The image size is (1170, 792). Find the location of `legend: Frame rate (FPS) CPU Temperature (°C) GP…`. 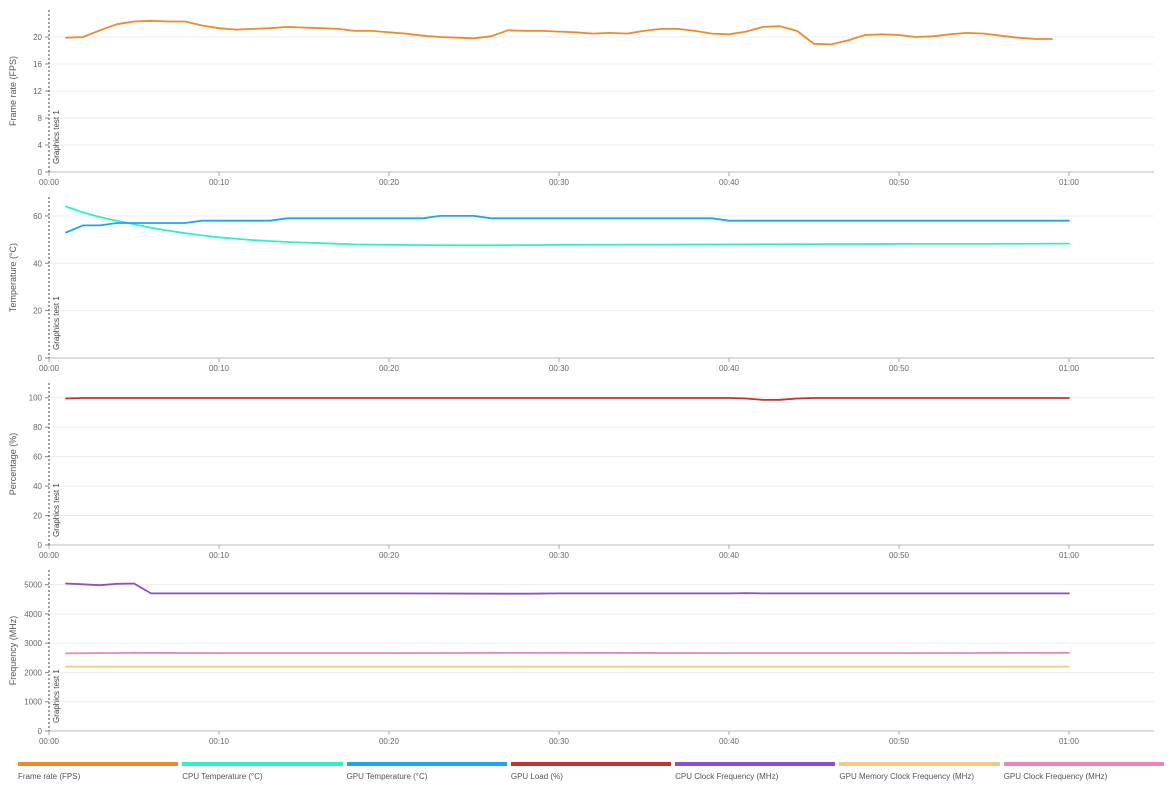

legend: Frame rate (FPS) CPU Temperature (°C) GP… is located at coordinates (591, 775).